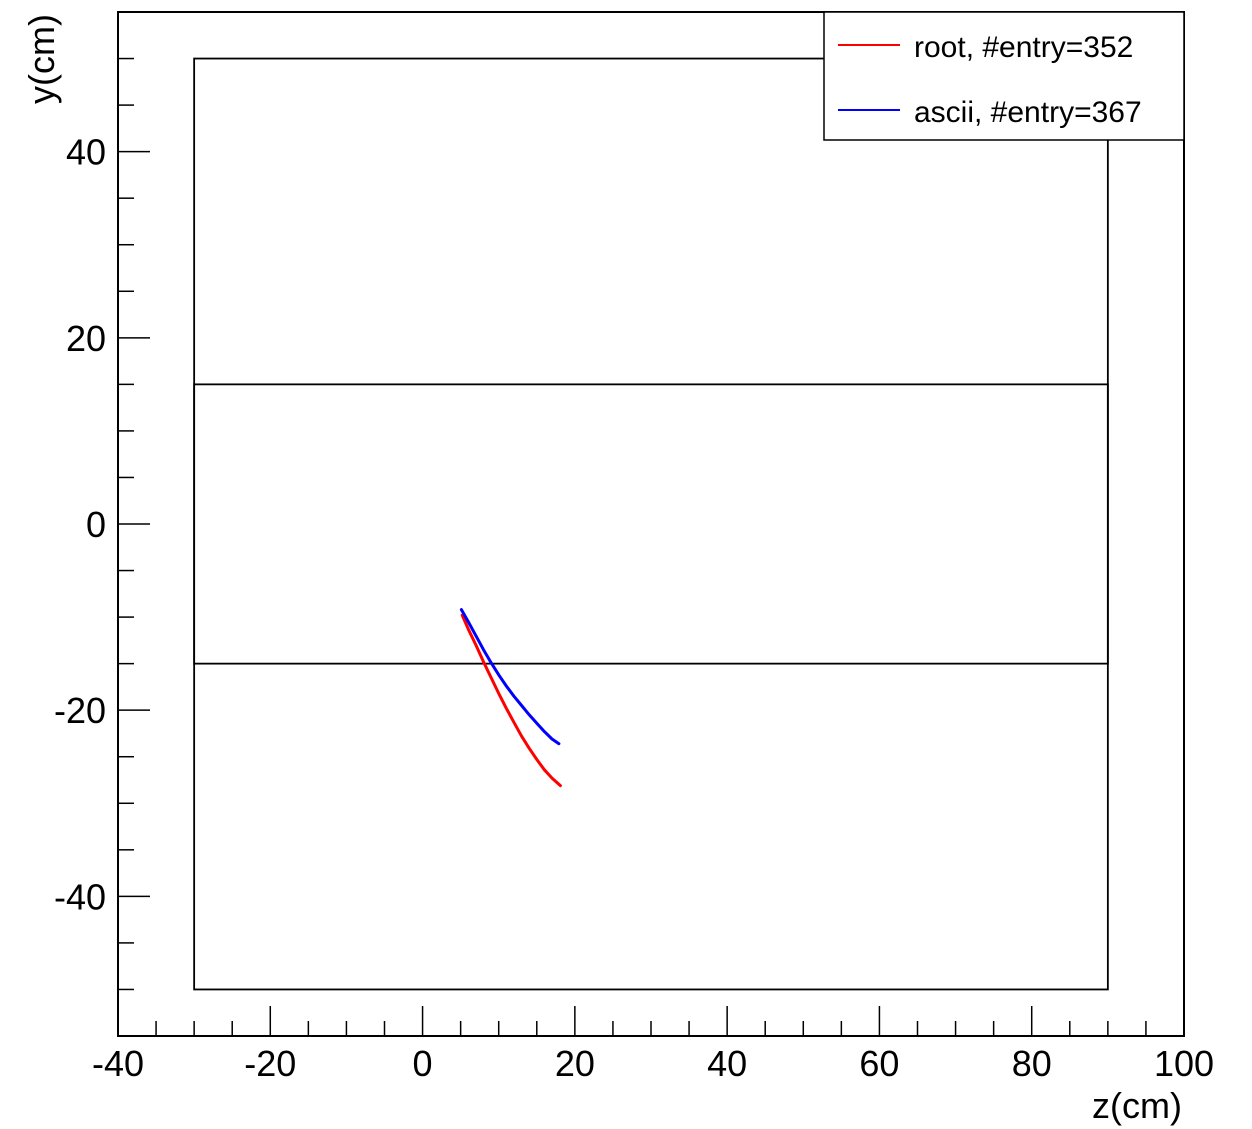 The width and height of the screenshot is (1252, 1129). I want to click on y-tick-label: 40, so click(86, 152).